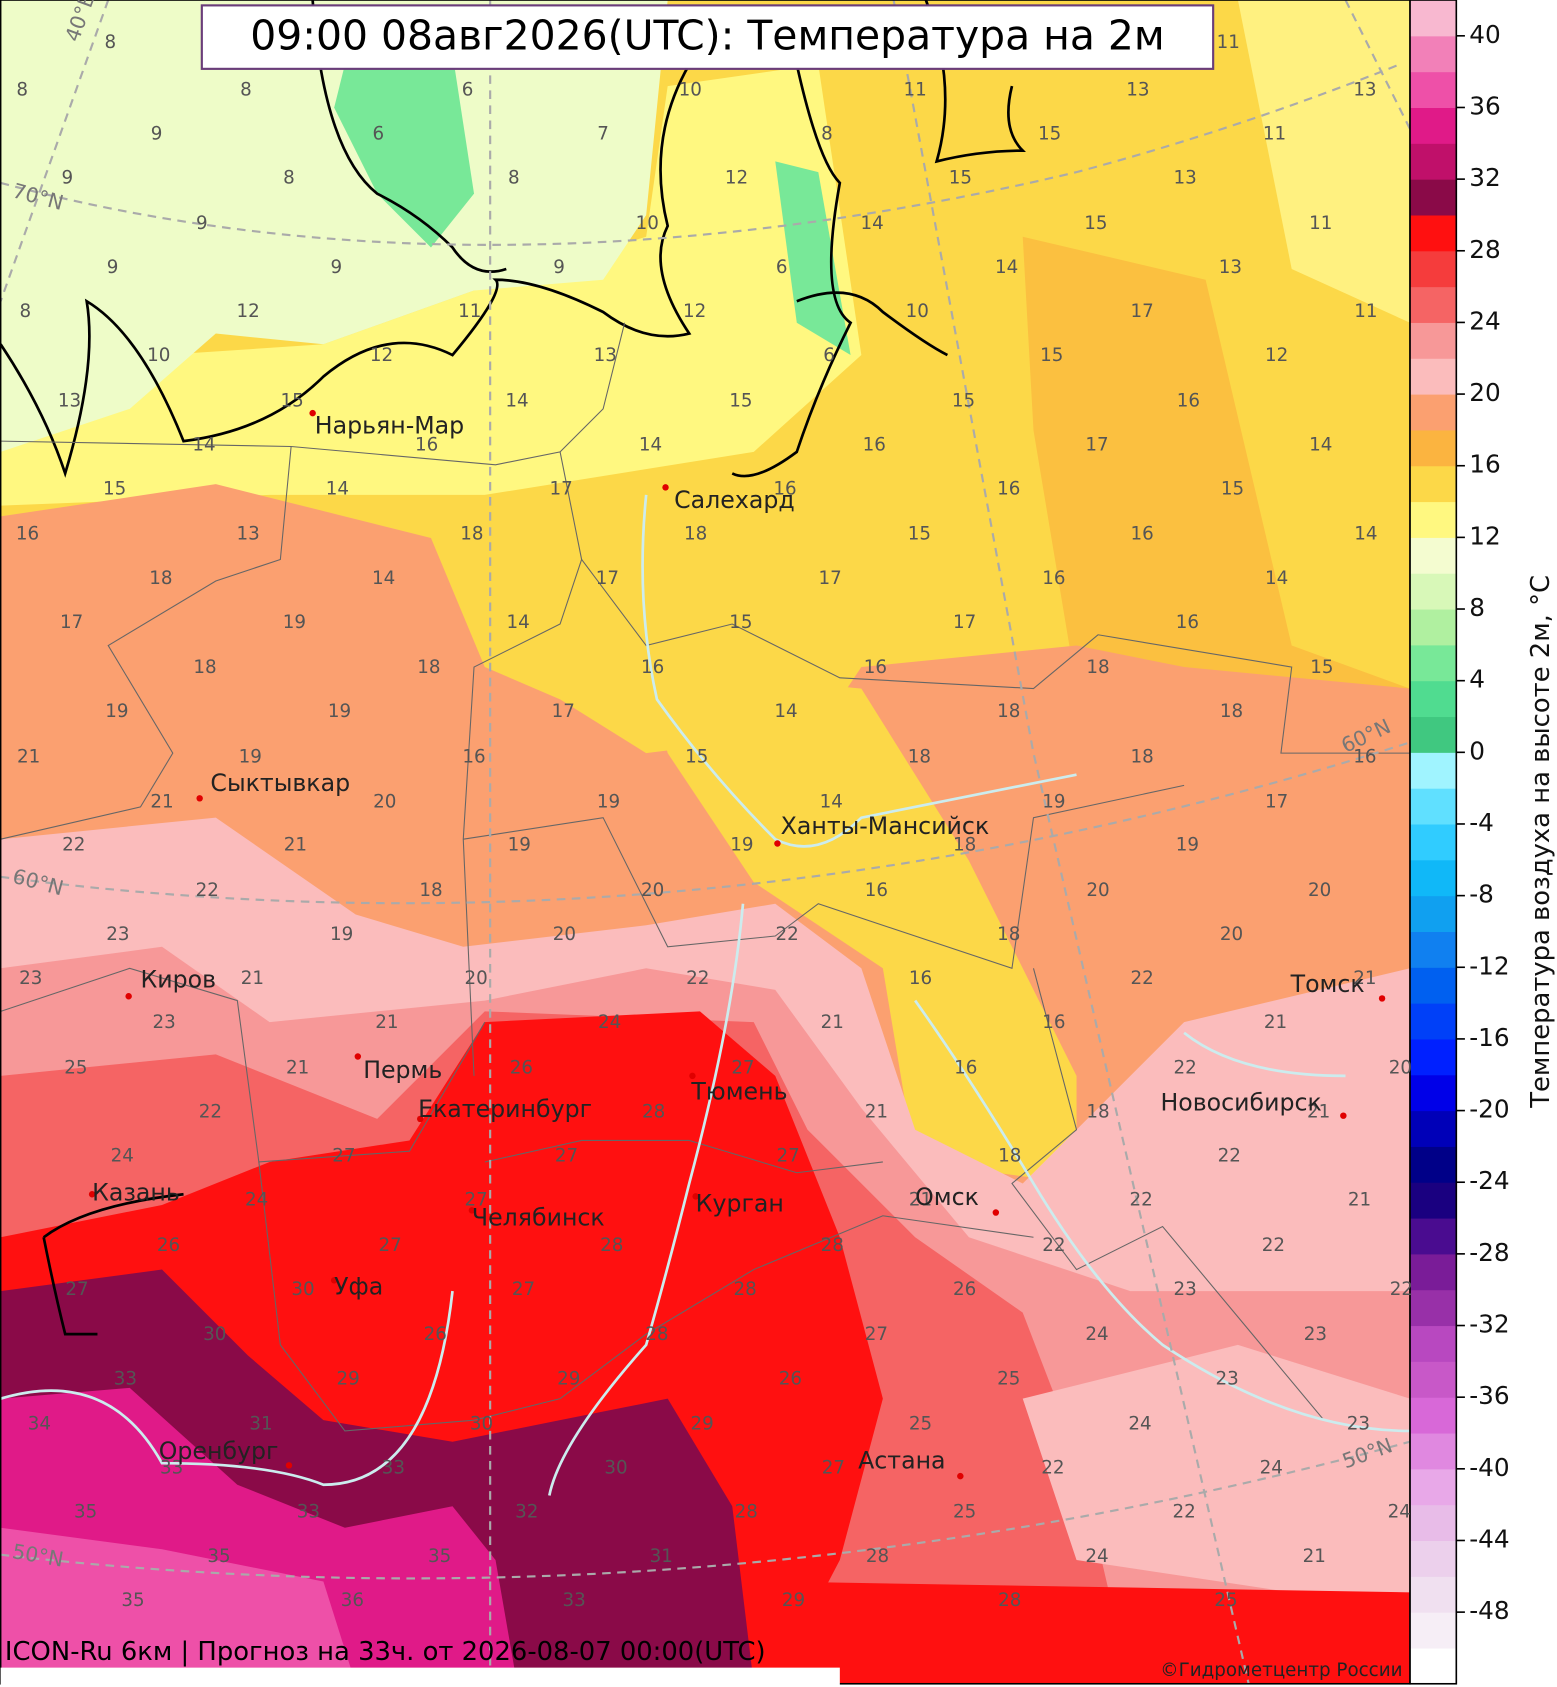 The image size is (1557, 1687). Describe the element at coordinates (420, 1677) in the screenshot. I see `footer-box` at that location.